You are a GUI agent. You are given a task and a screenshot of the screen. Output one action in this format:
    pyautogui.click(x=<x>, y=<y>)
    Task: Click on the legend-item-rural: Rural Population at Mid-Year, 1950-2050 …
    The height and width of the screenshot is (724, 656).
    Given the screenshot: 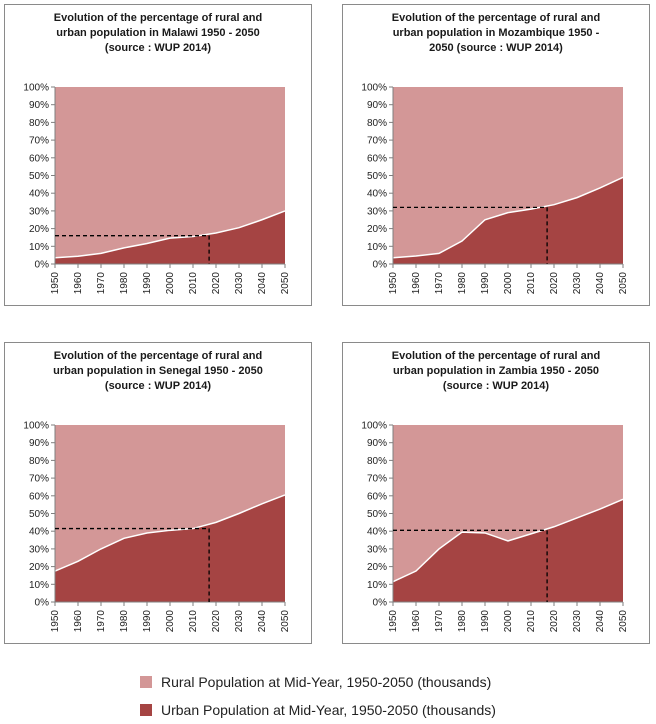 What is the action you would take?
    pyautogui.click(x=318, y=682)
    